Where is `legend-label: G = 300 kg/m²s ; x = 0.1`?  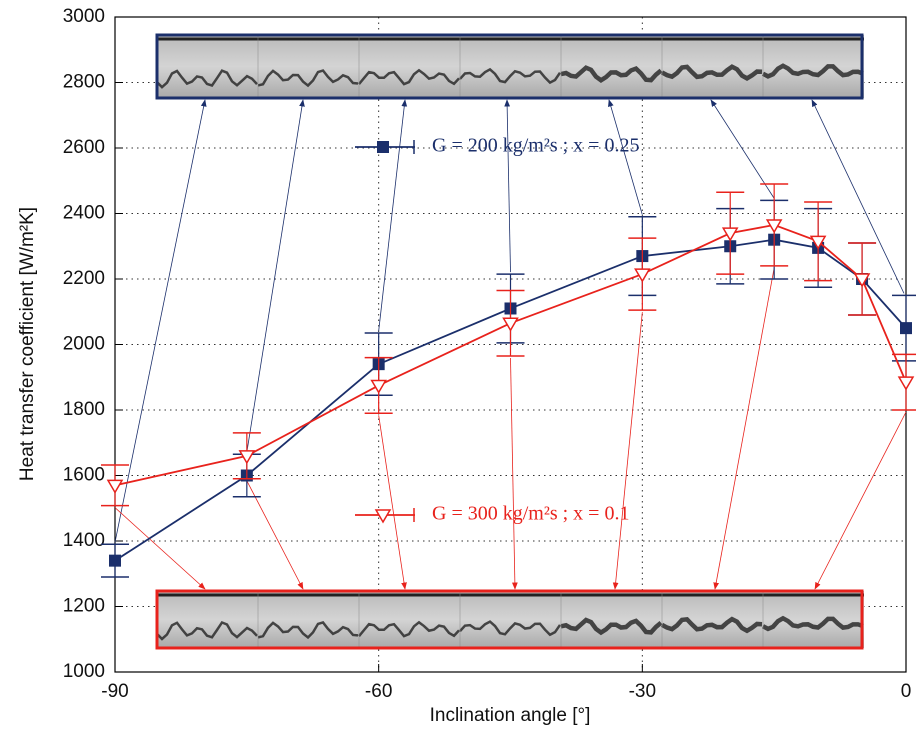
legend-label: G = 300 kg/m²s ; x = 0.1 is located at coordinates (530, 514).